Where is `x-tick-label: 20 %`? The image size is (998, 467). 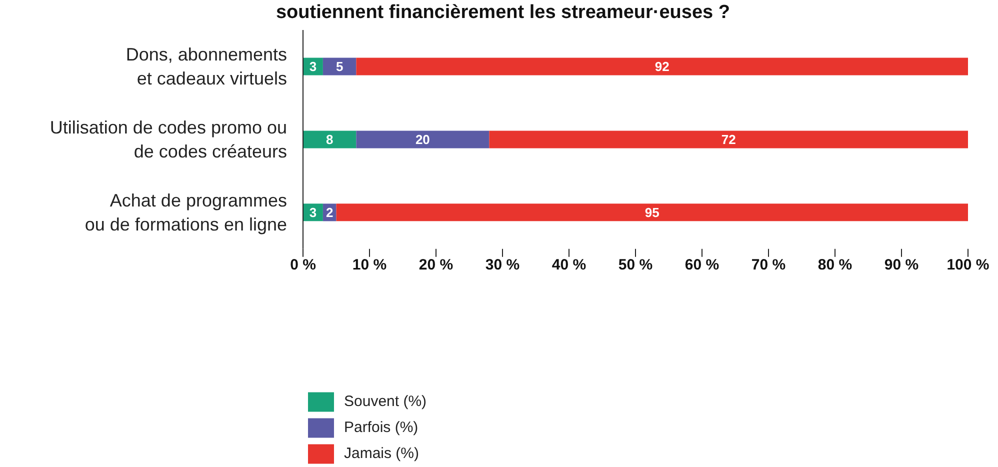
x-tick-label: 20 % is located at coordinates (436, 265).